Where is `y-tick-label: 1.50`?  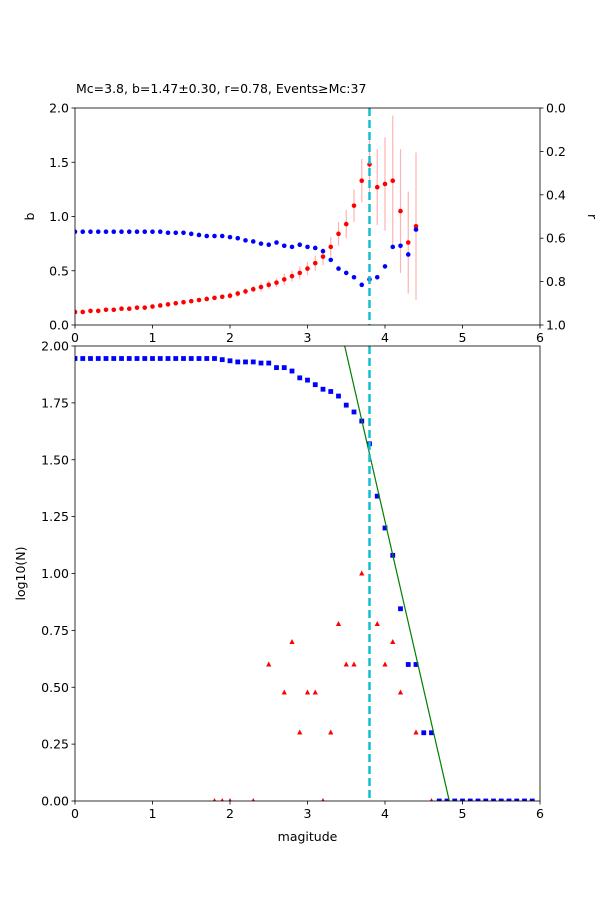
y-tick-label: 1.50 is located at coordinates (55, 459).